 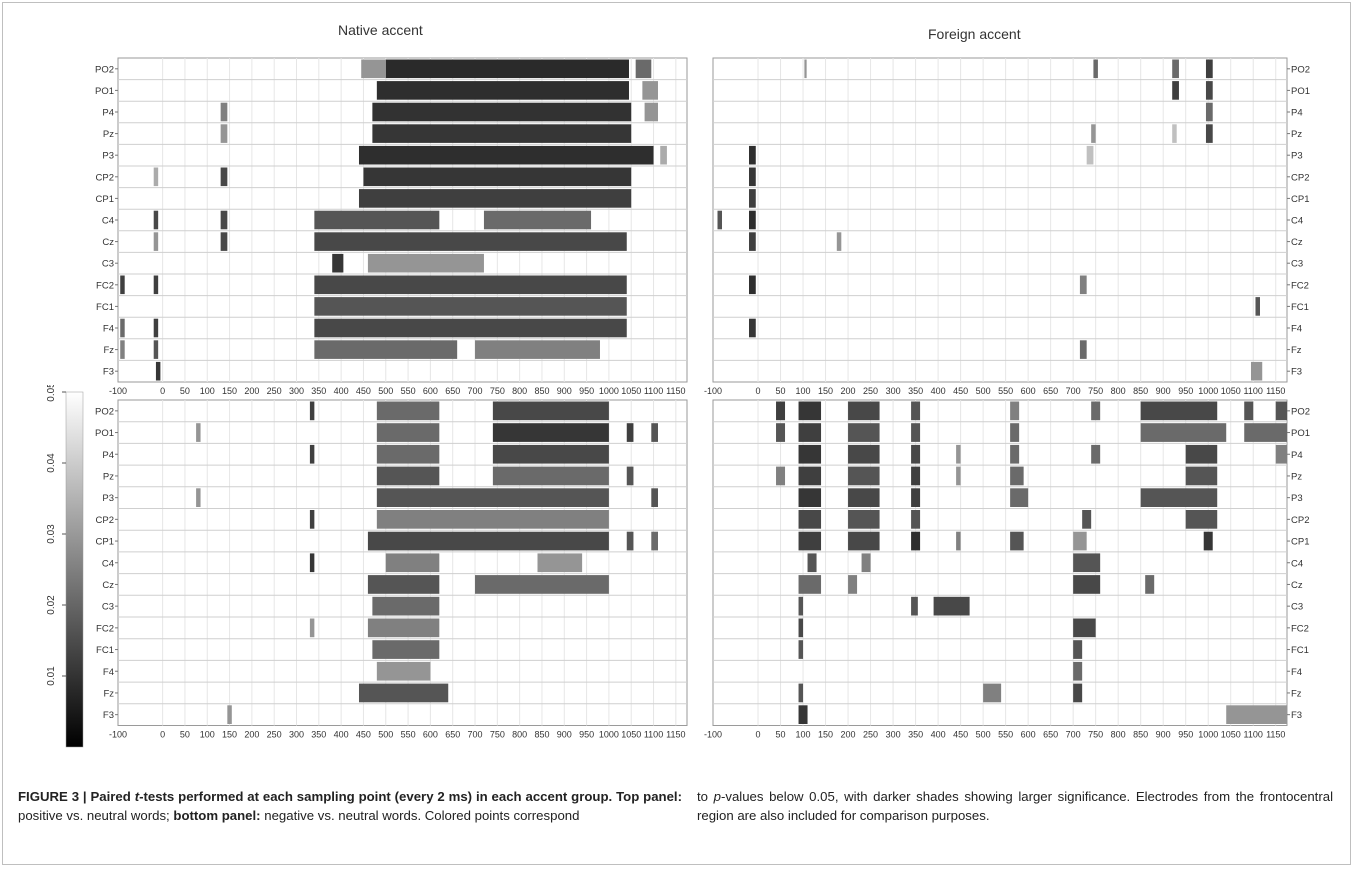 What do you see at coordinates (1050, 735) in the screenshot?
I see `x-tick-label: 650` at bounding box center [1050, 735].